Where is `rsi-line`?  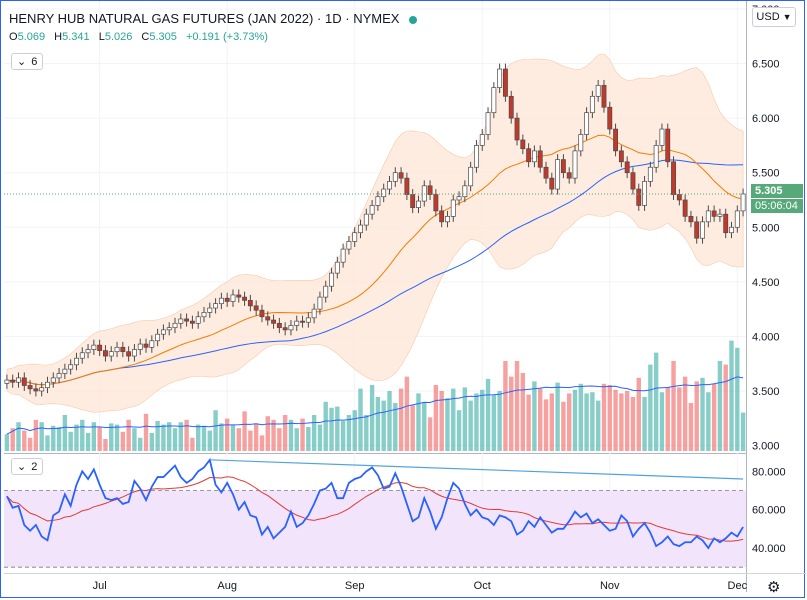 rsi-line is located at coordinates (375, 503).